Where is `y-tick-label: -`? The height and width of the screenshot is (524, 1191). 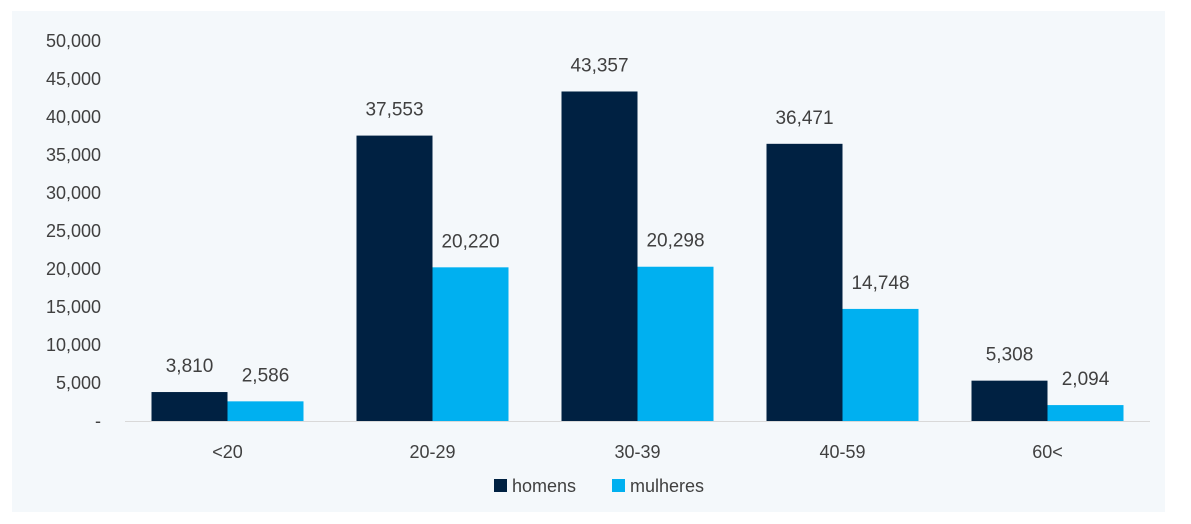
y-tick-label: - is located at coordinates (98, 421).